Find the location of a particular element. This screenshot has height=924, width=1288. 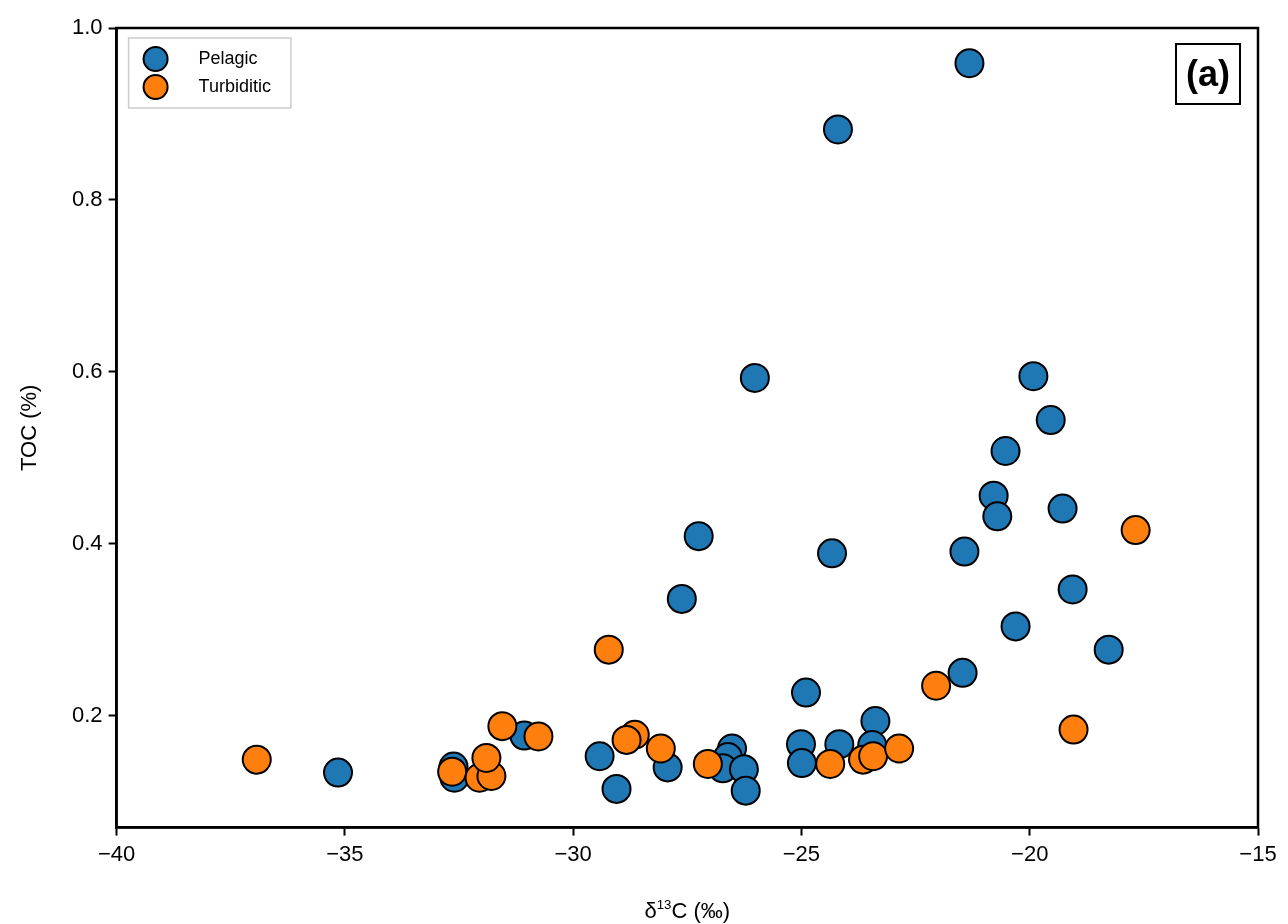

x-tick-label: −25 is located at coordinates (801, 853).